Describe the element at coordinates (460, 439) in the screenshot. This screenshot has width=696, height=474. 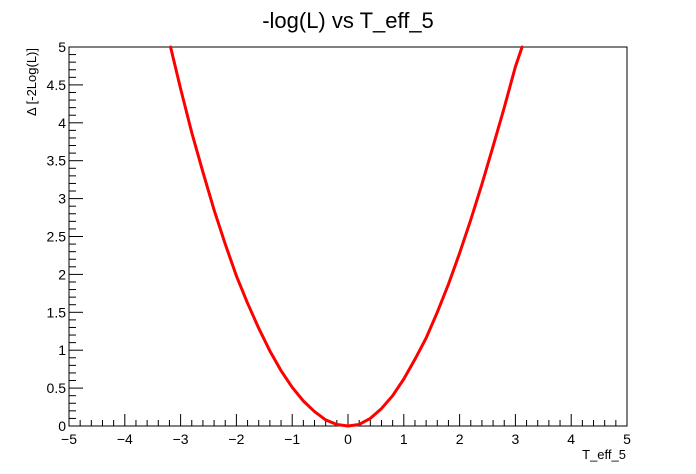
I see `x-tick-label: 2` at that location.